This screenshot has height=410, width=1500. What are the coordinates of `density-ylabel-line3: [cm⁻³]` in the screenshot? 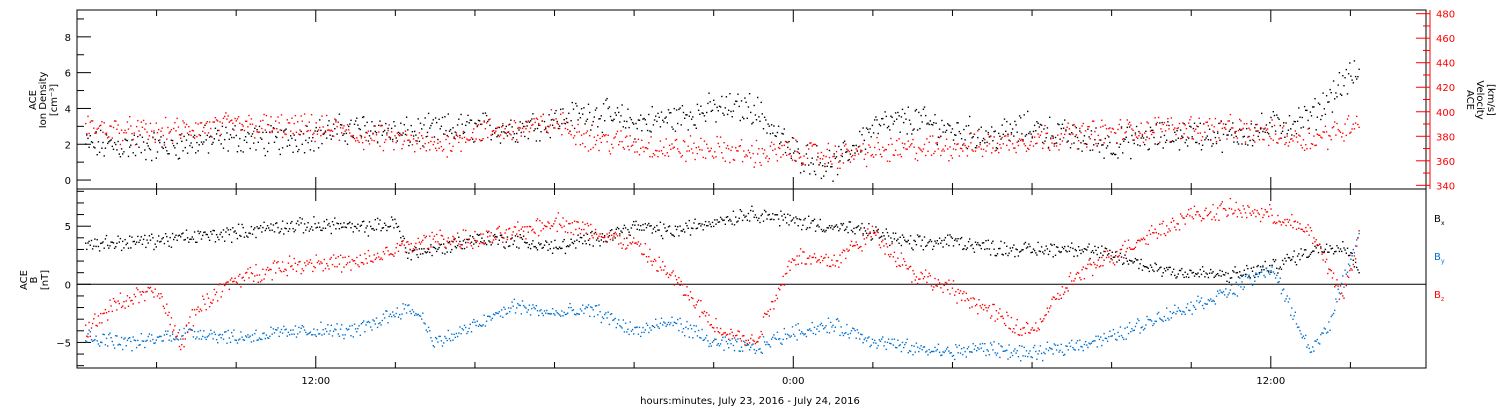 It's located at (54, 100).